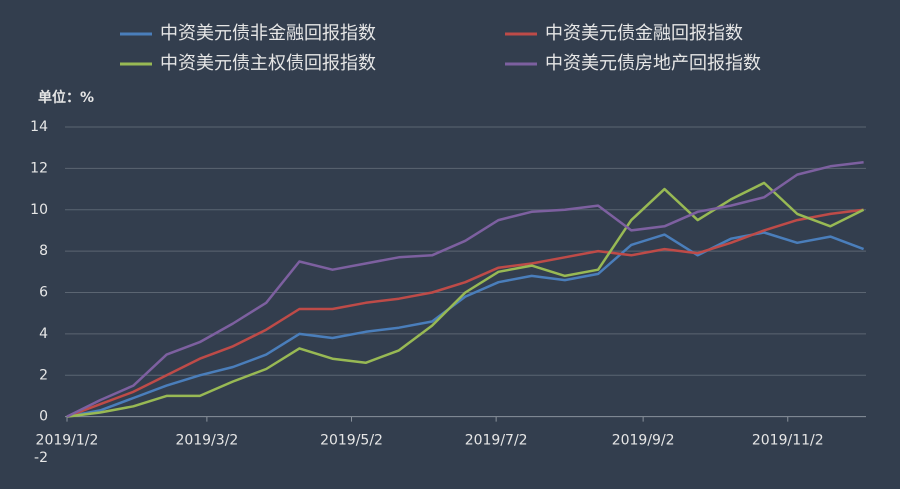 This screenshot has width=900, height=489. What do you see at coordinates (39, 210) in the screenshot?
I see `y-tick-label: 10` at bounding box center [39, 210].